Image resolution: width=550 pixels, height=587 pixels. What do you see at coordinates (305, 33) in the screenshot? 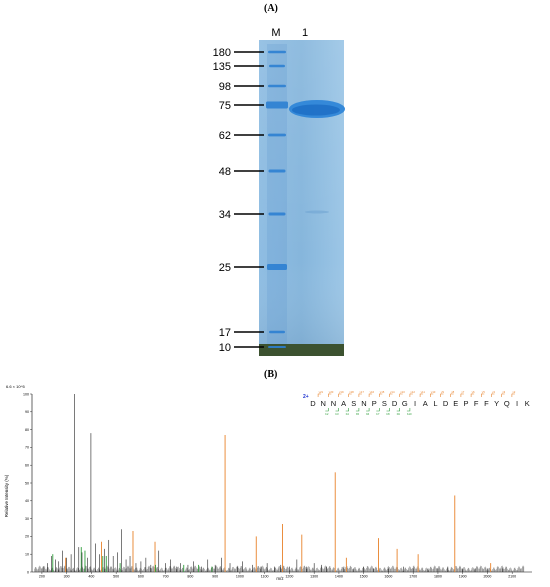
I see `lane-label-1: 1` at bounding box center [305, 33].